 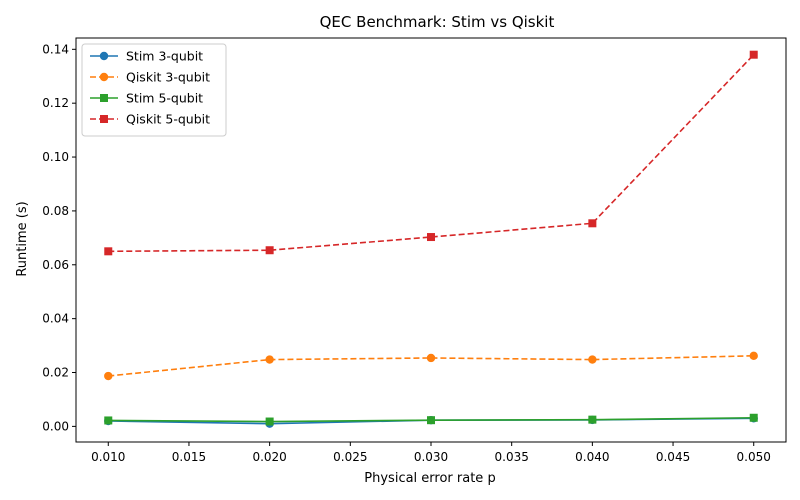 I want to click on legend-item: Stim 5-qubit, so click(x=146, y=98).